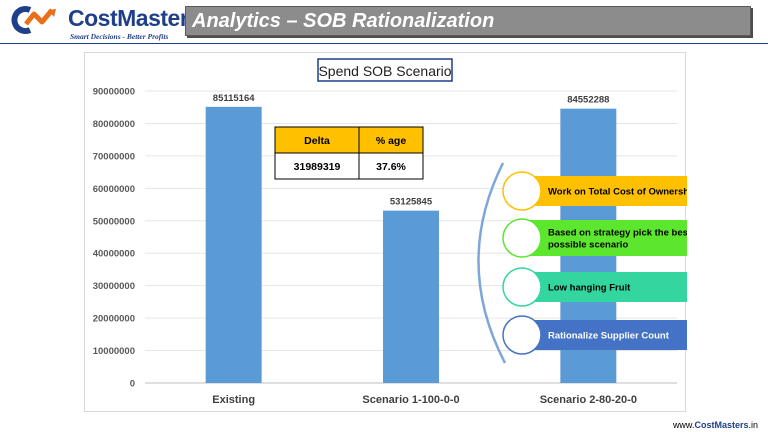  Describe the element at coordinates (132, 384) in the screenshot. I see `y-tick-label: 0` at that location.